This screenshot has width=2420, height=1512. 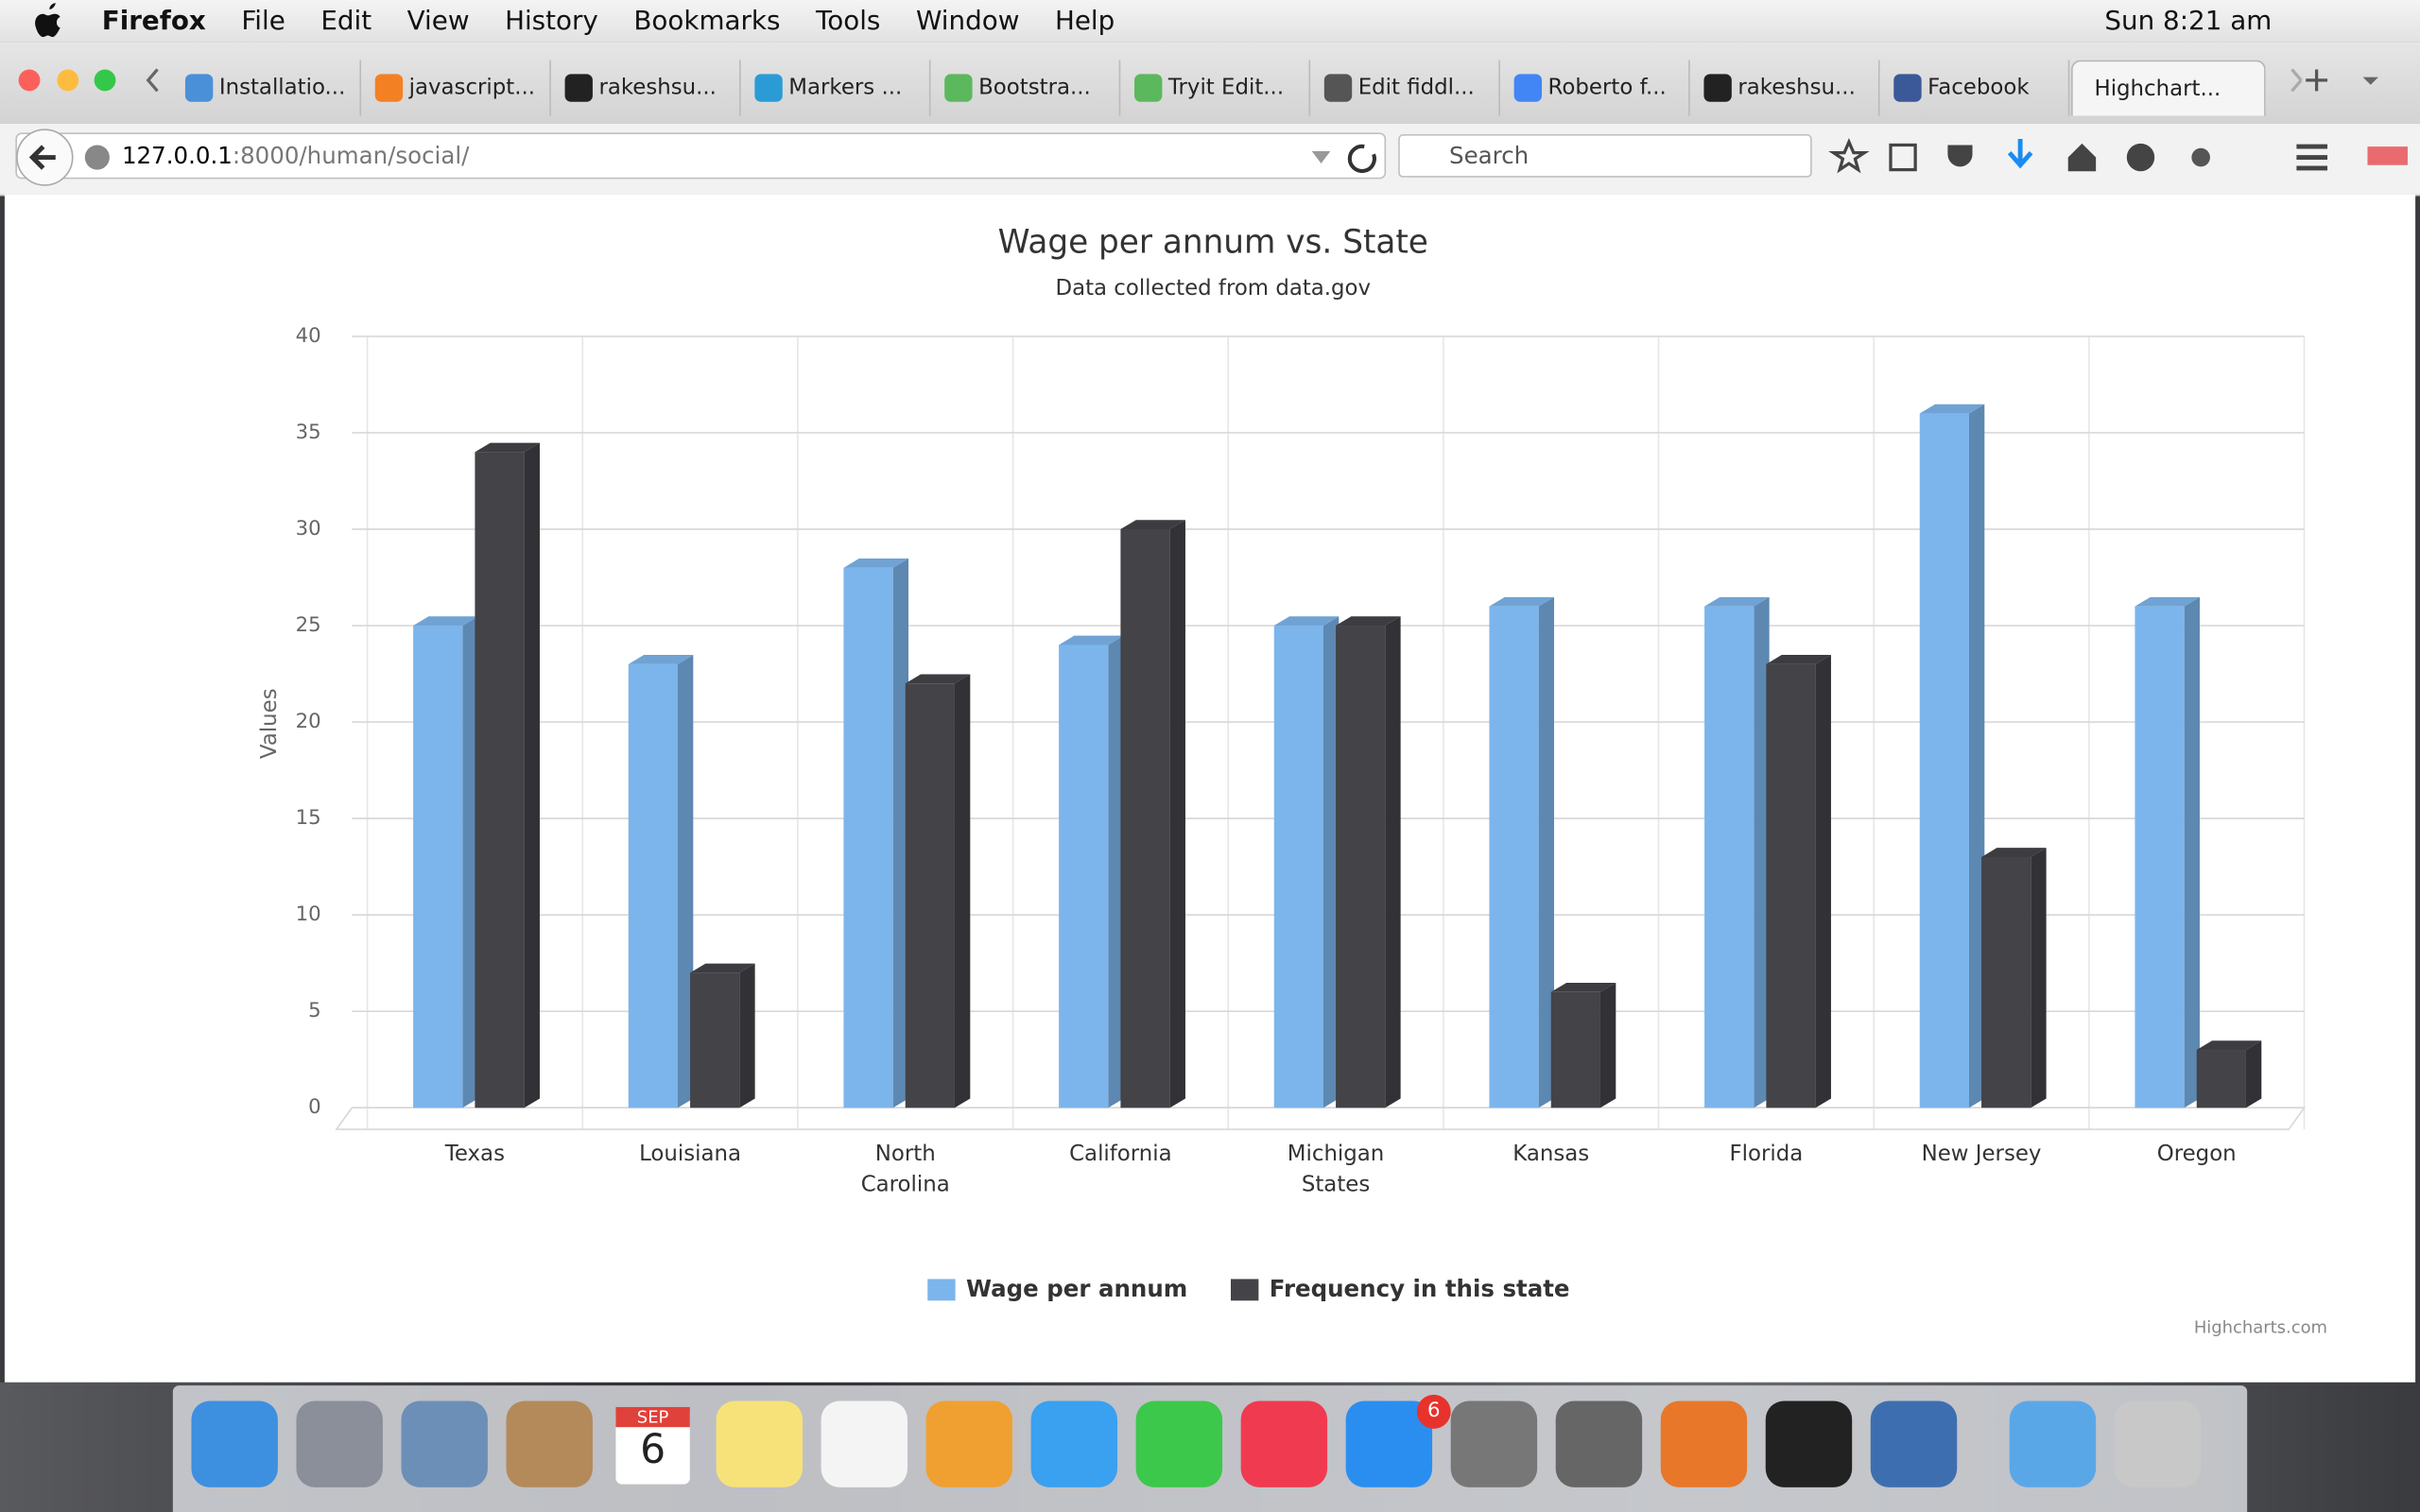 What do you see at coordinates (2118, 156) in the screenshot?
I see `toolbar-icons` at bounding box center [2118, 156].